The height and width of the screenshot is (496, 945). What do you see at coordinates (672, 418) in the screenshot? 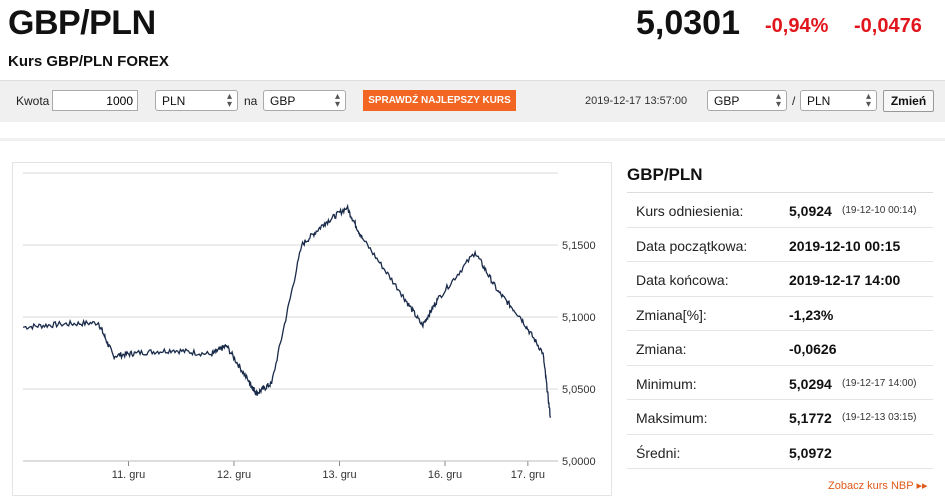
I see `stats-label: Maksimum:` at bounding box center [672, 418].